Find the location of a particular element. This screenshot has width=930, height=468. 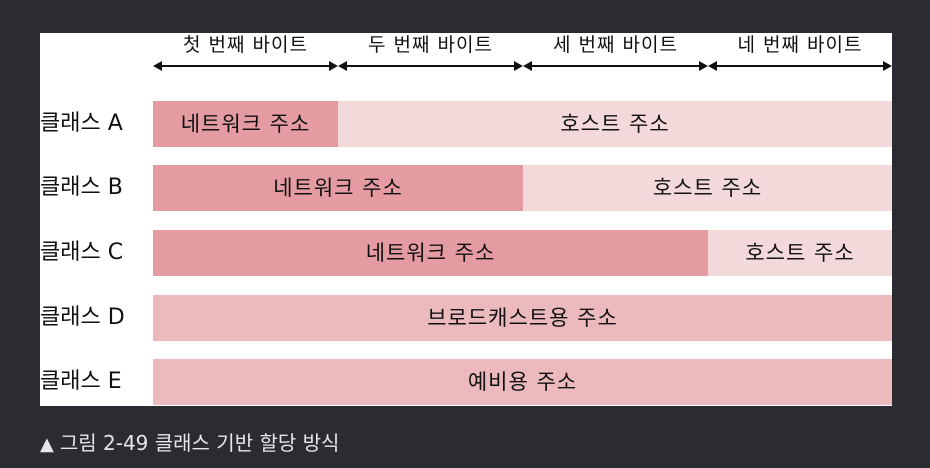

figure-caption: ▲ 그림 2-49 클래스 기반 할당 방식 is located at coordinates (189, 443).